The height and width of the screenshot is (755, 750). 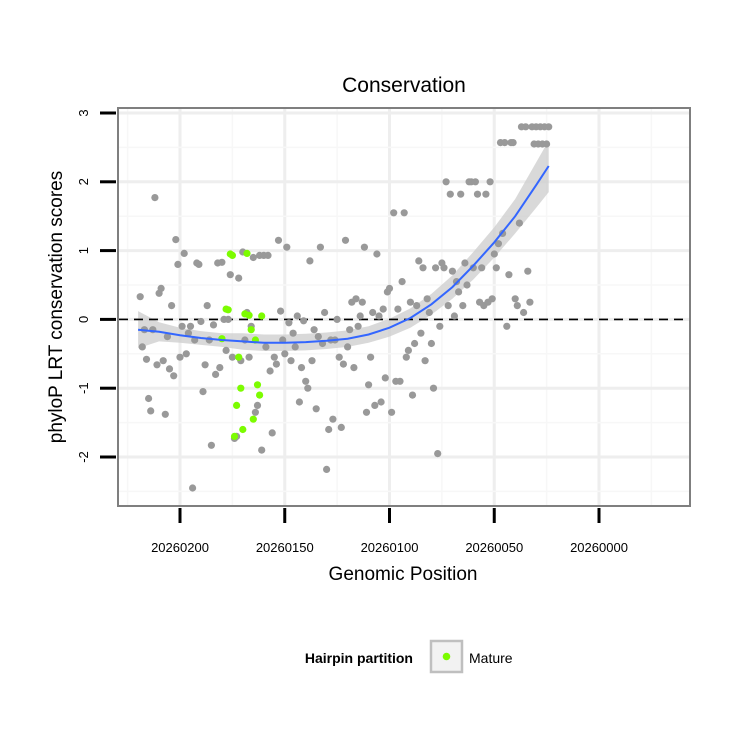 I want to click on smooth-line-layer, so click(x=344, y=254).